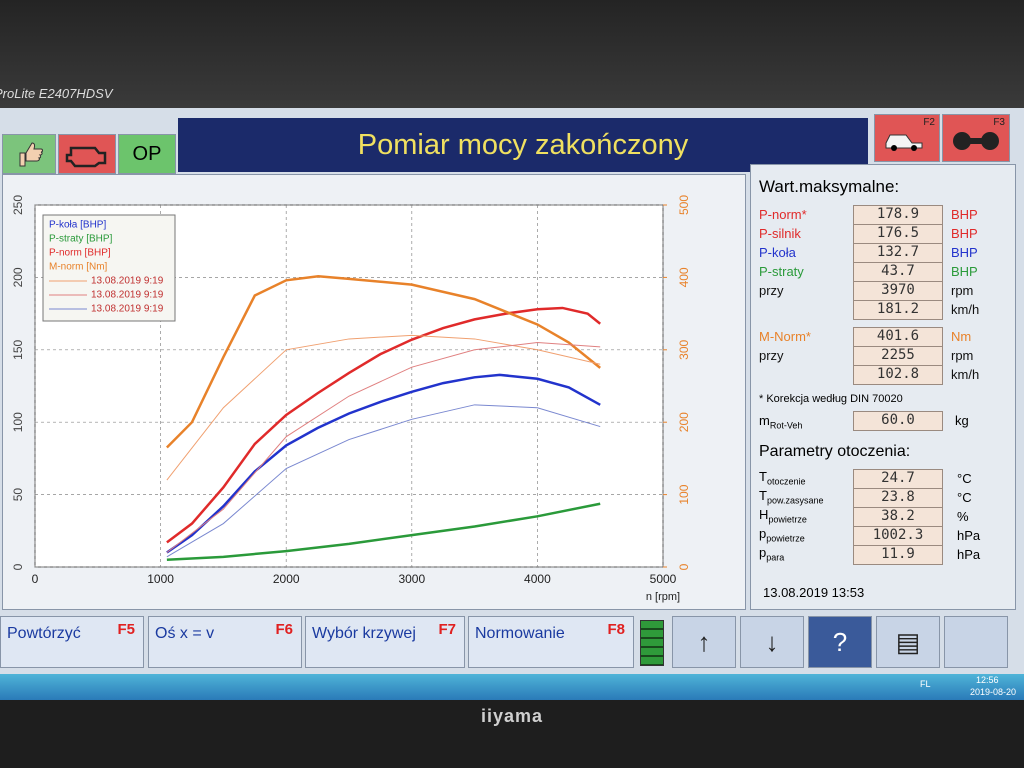  I want to click on y2-tick-label: 400, so click(684, 277).